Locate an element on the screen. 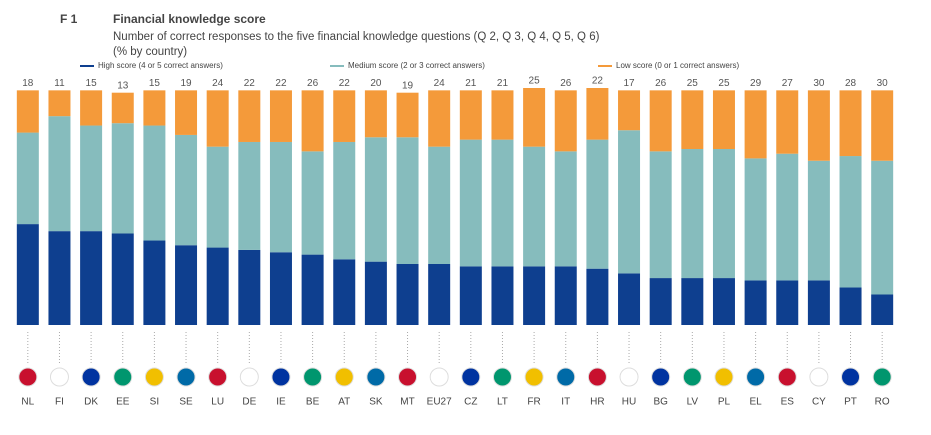  x-tick-label: EL is located at coordinates (755, 402).